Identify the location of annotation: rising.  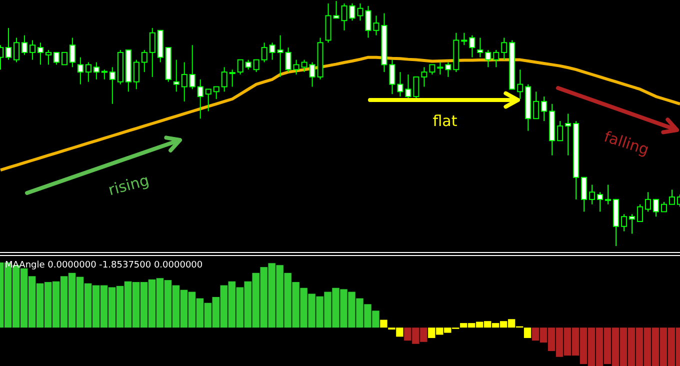
(129, 185).